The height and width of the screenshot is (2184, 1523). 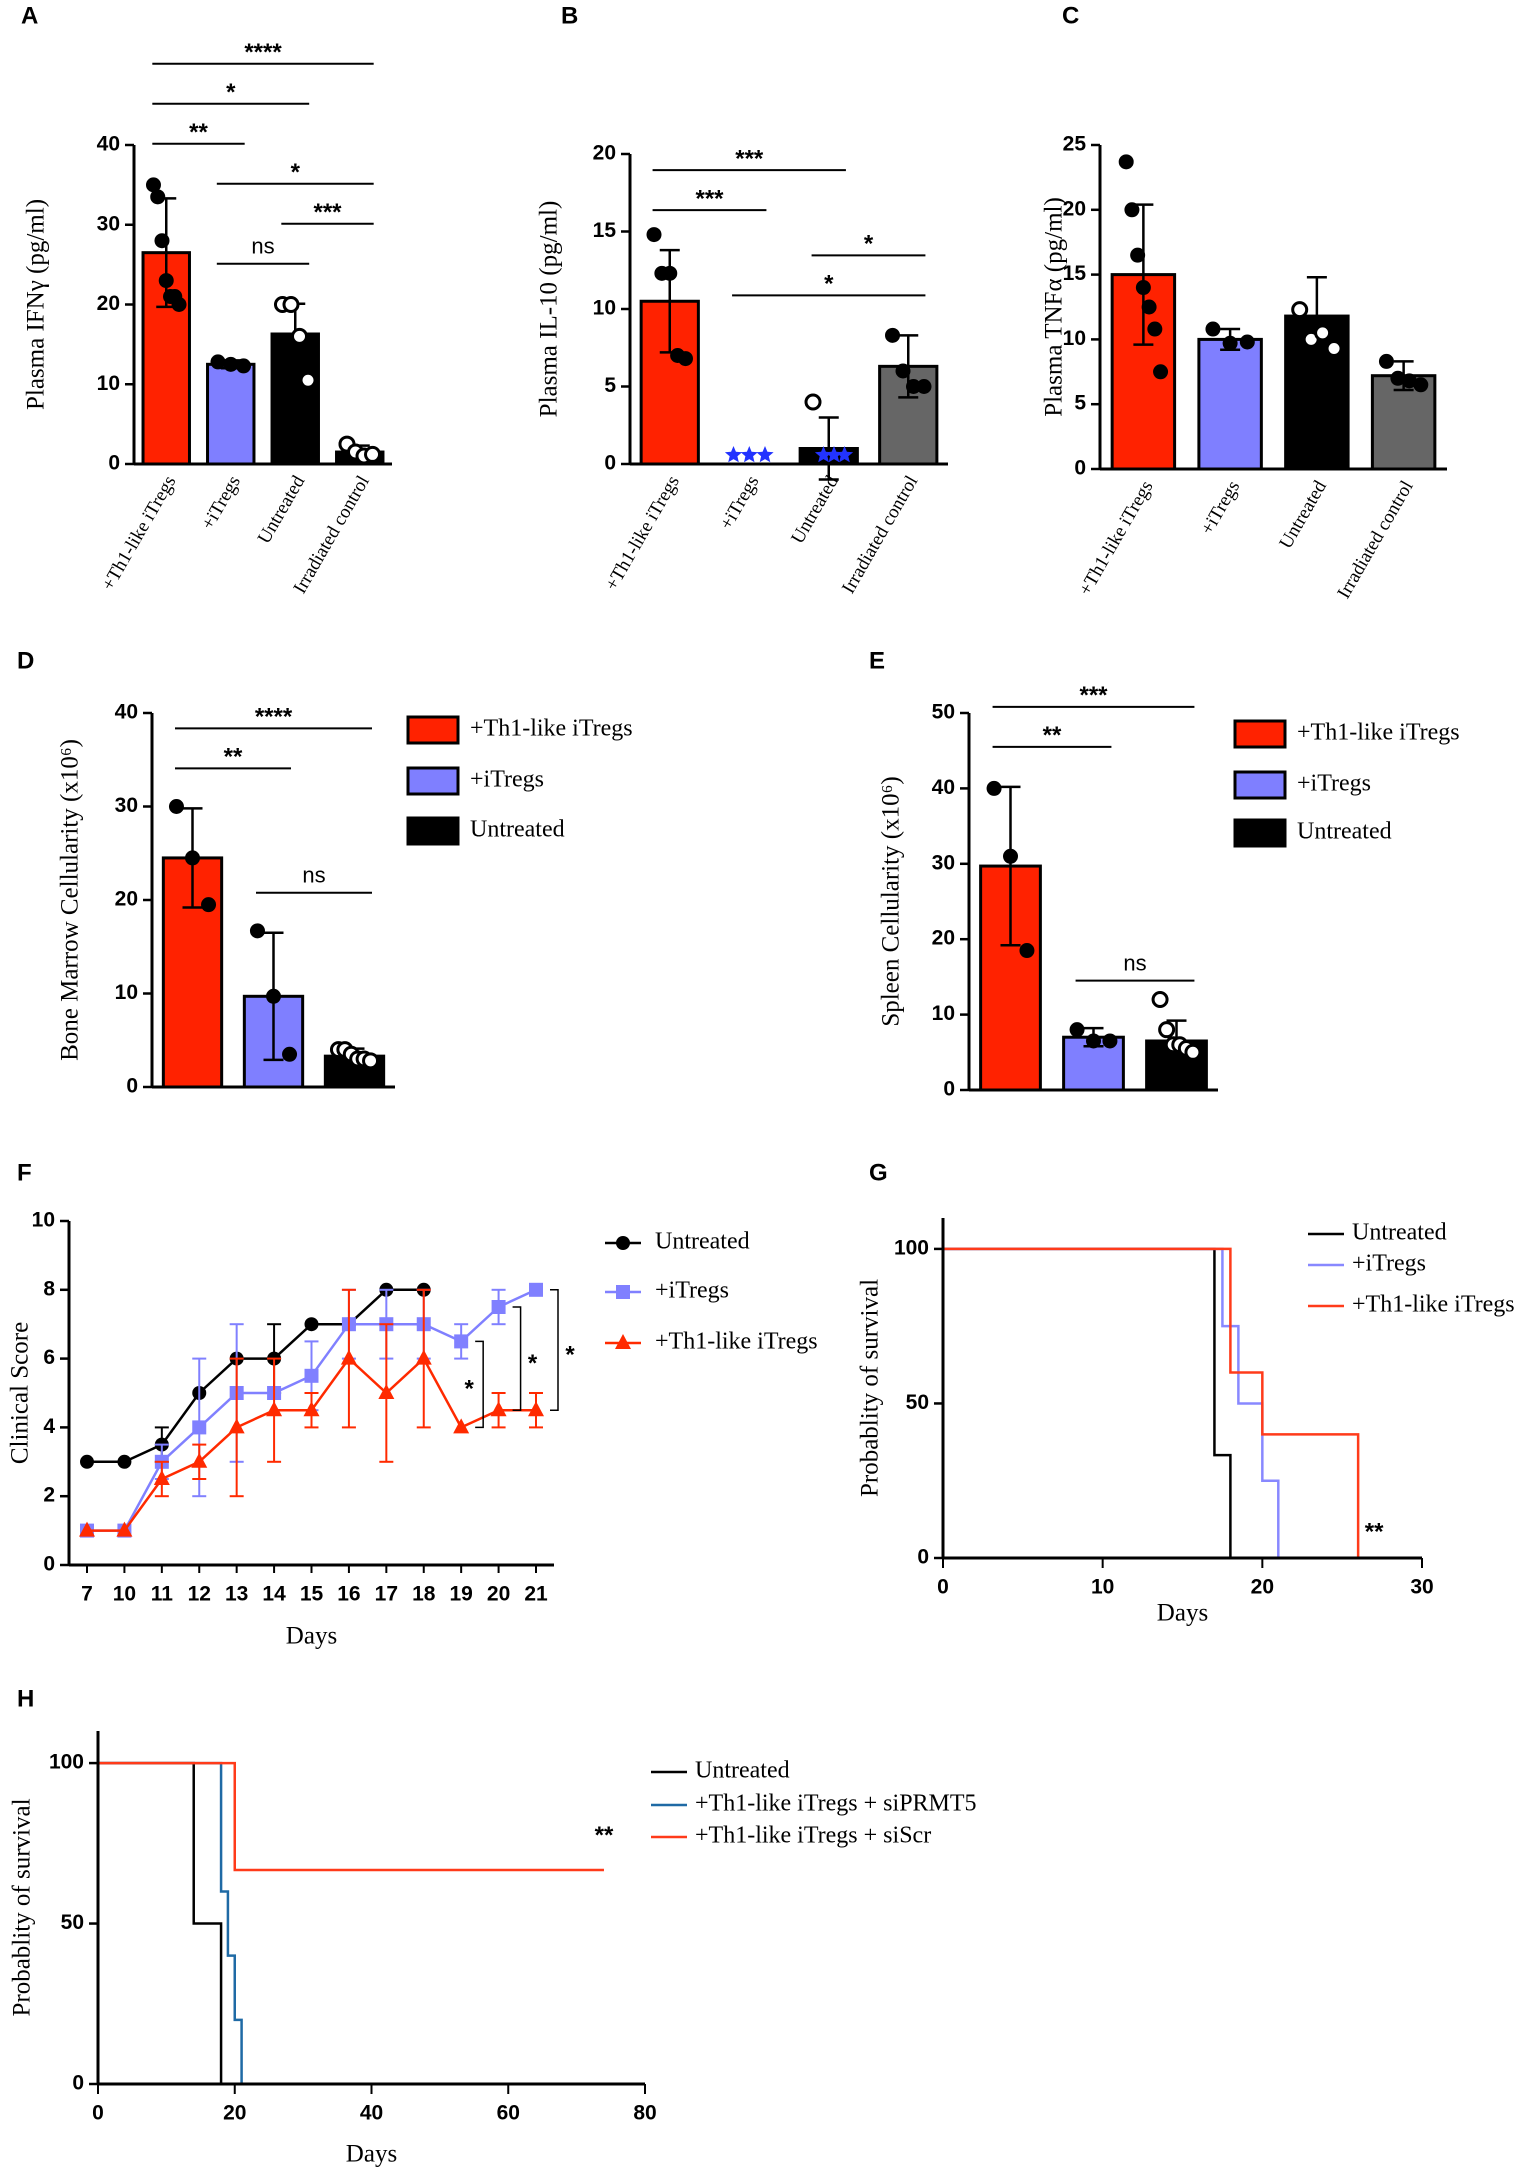 What do you see at coordinates (126, 712) in the screenshot?
I see `y-tick-label: 40` at bounding box center [126, 712].